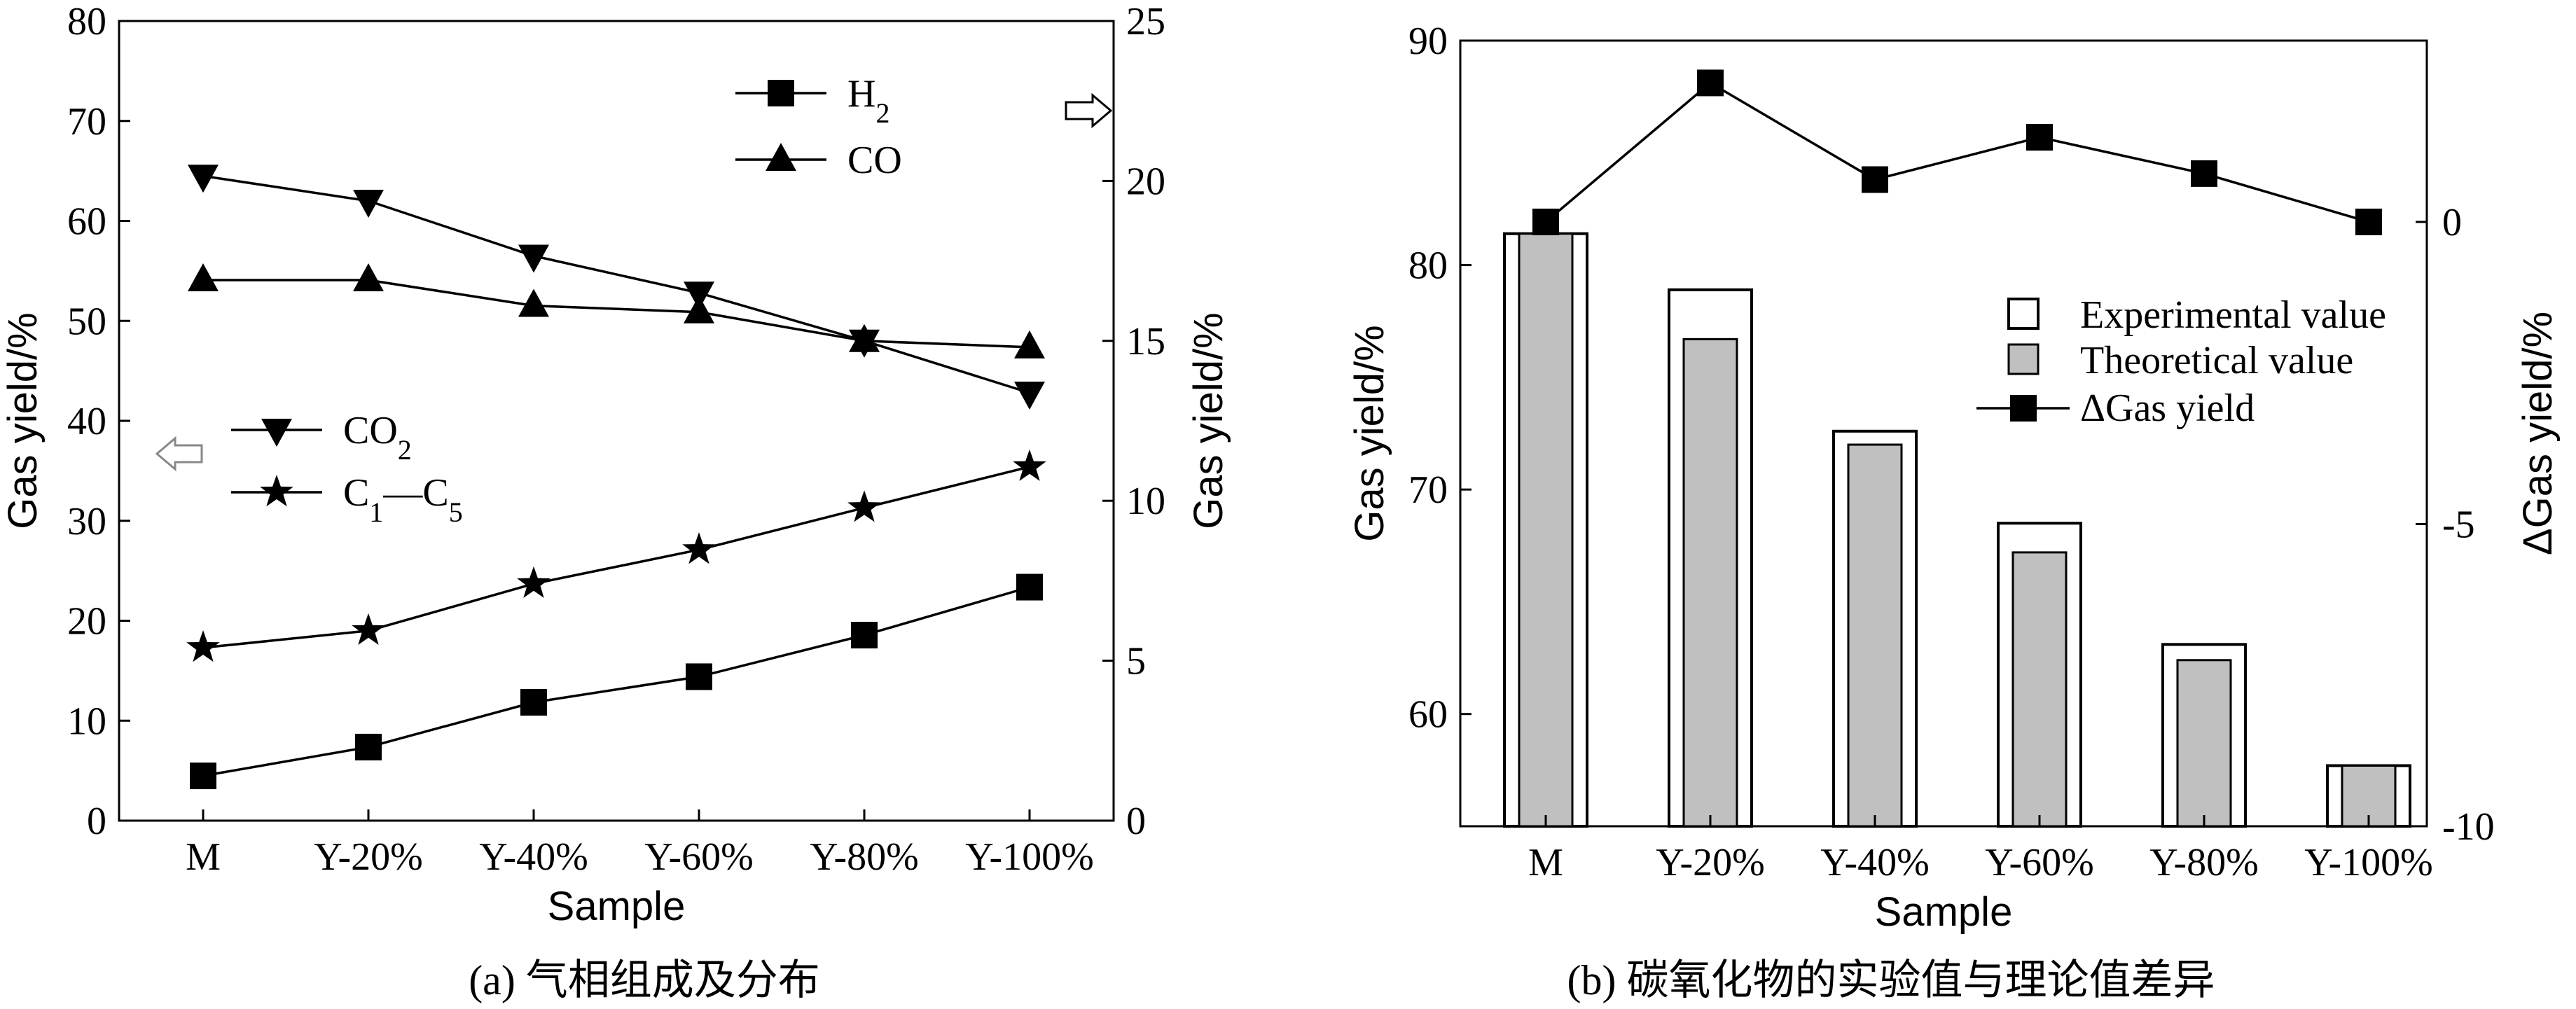 The width and height of the screenshot is (2576, 1009). What do you see at coordinates (378, 438) in the screenshot?
I see `legend-label: CO2` at bounding box center [378, 438].